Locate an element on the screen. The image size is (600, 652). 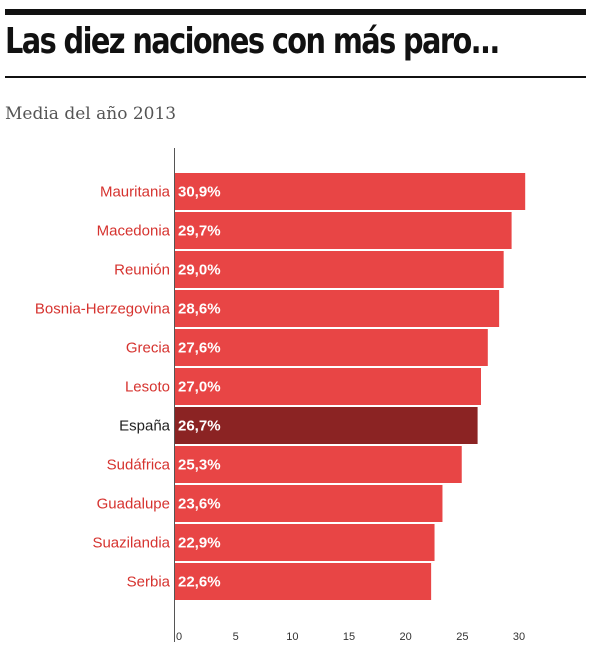
category-label-bosnia-herzegovina: Bosnia-Herzegovina is located at coordinates (103, 309).